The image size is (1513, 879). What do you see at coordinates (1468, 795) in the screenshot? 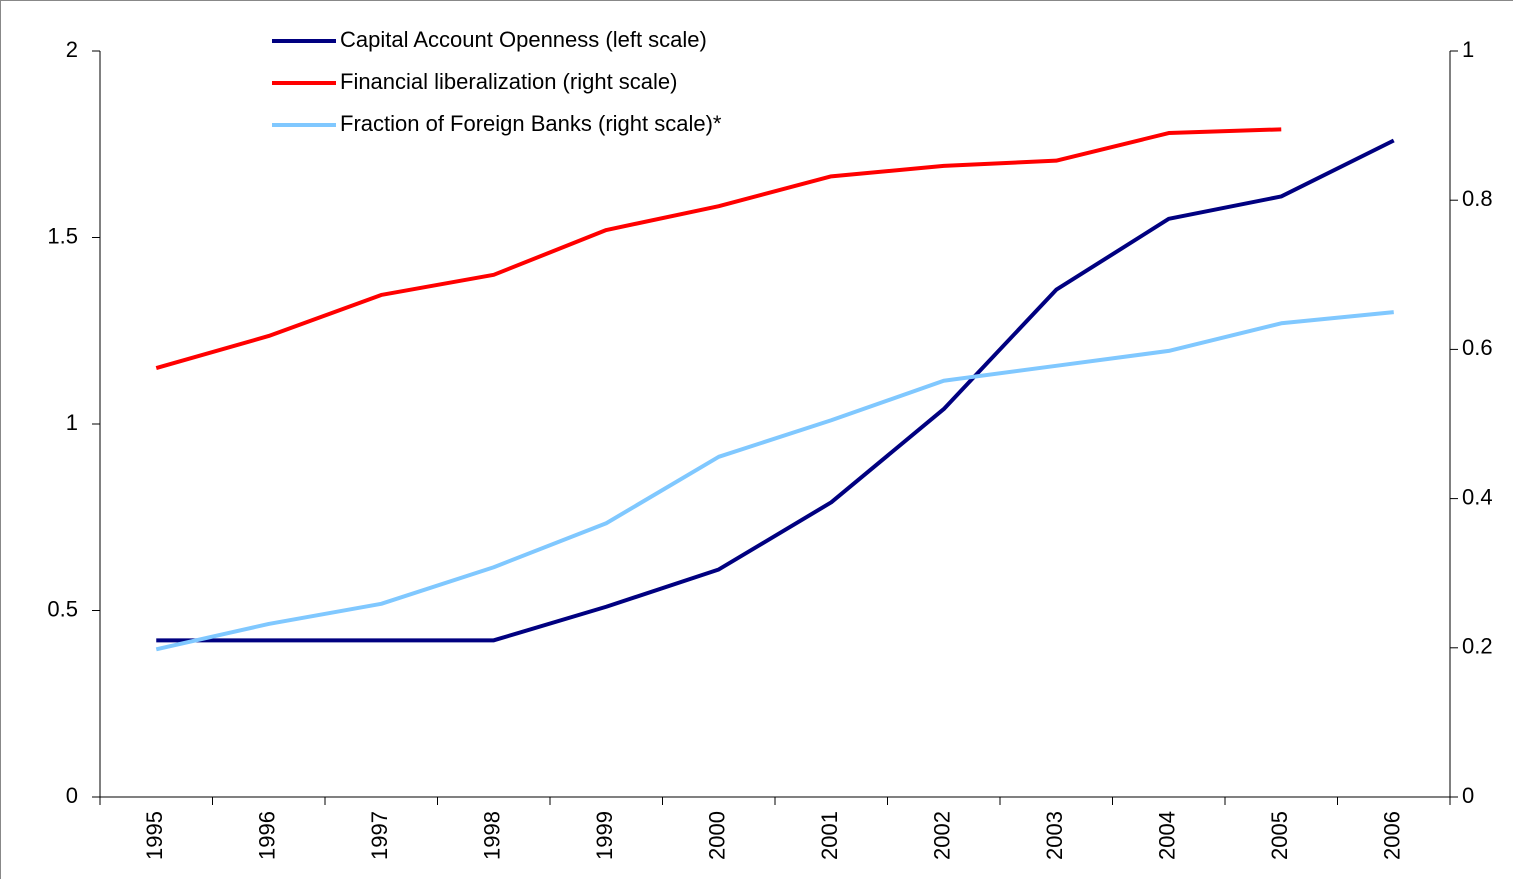
I see `y2-tick-label: 0` at bounding box center [1468, 795].